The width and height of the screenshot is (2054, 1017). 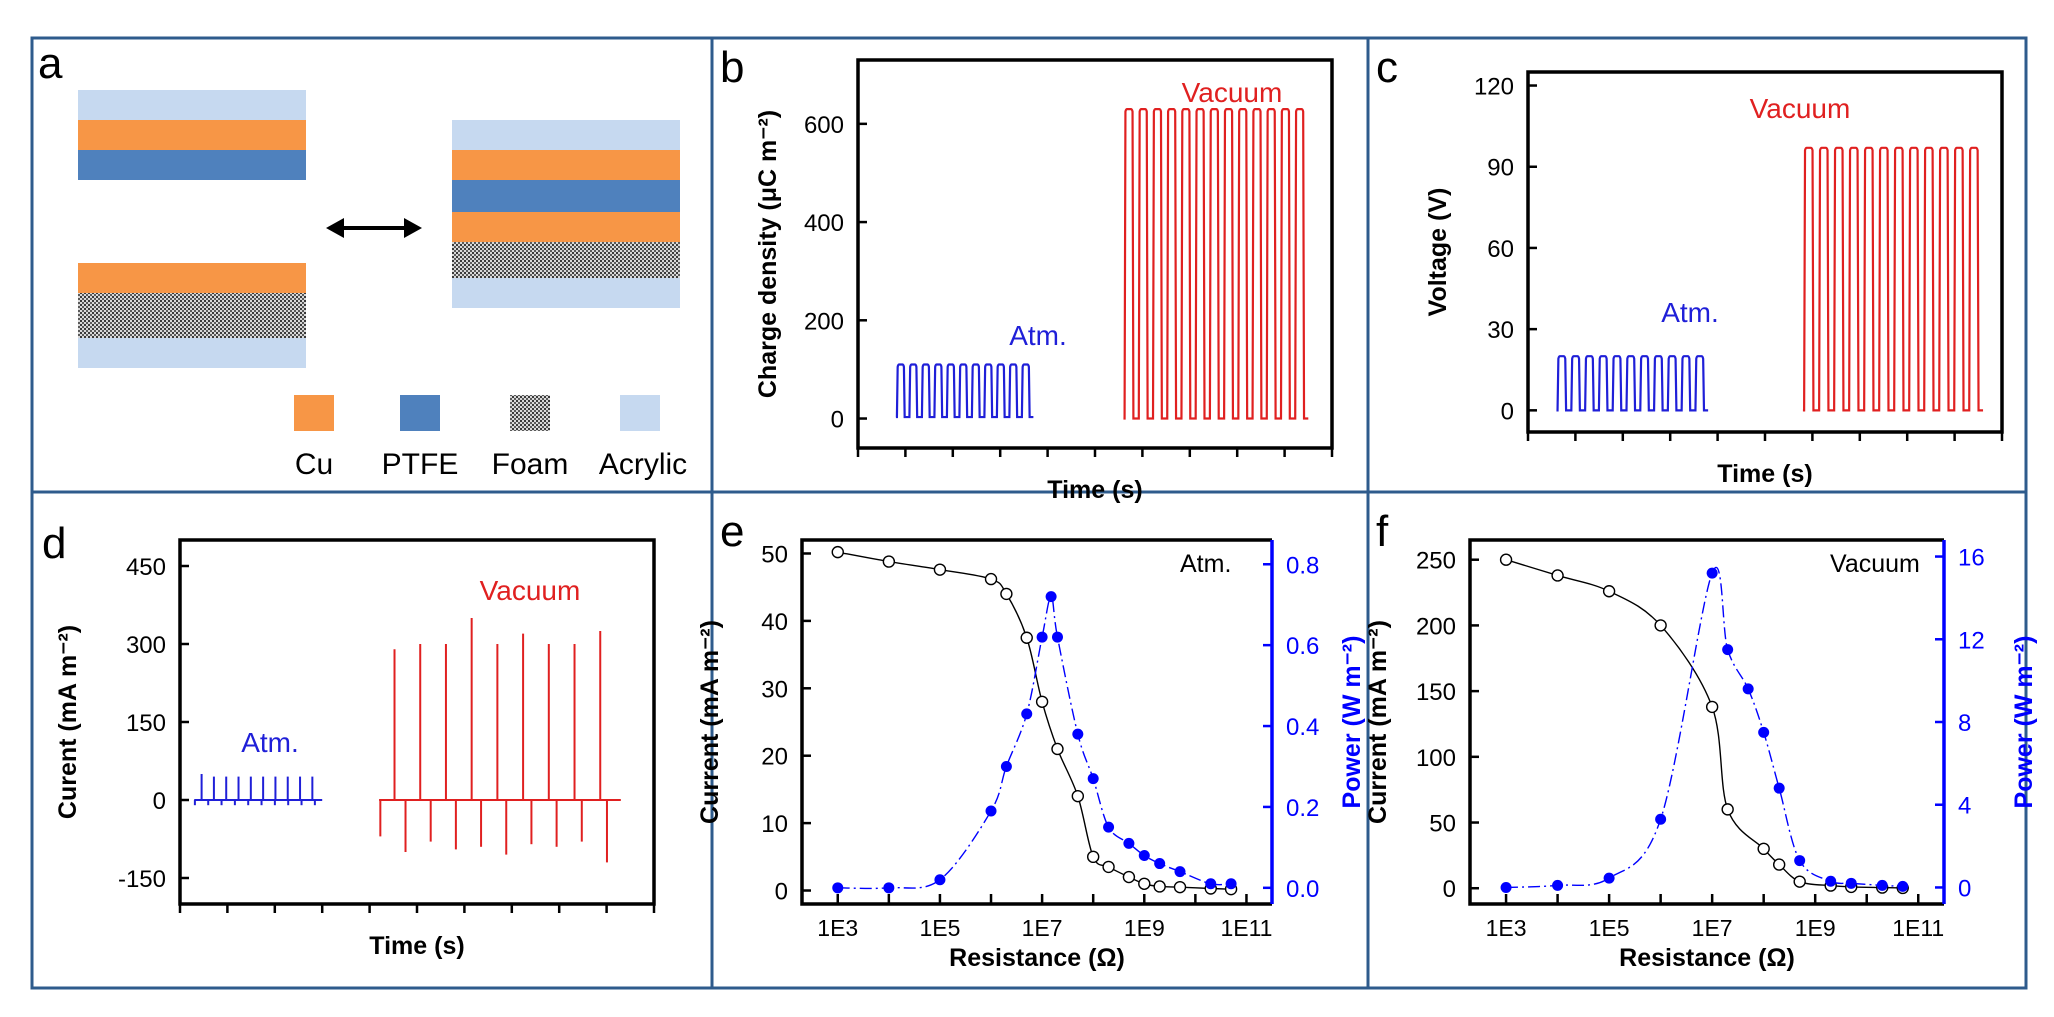 What do you see at coordinates (774, 622) in the screenshot?
I see `y-tick-label-e-4: 40` at bounding box center [774, 622].